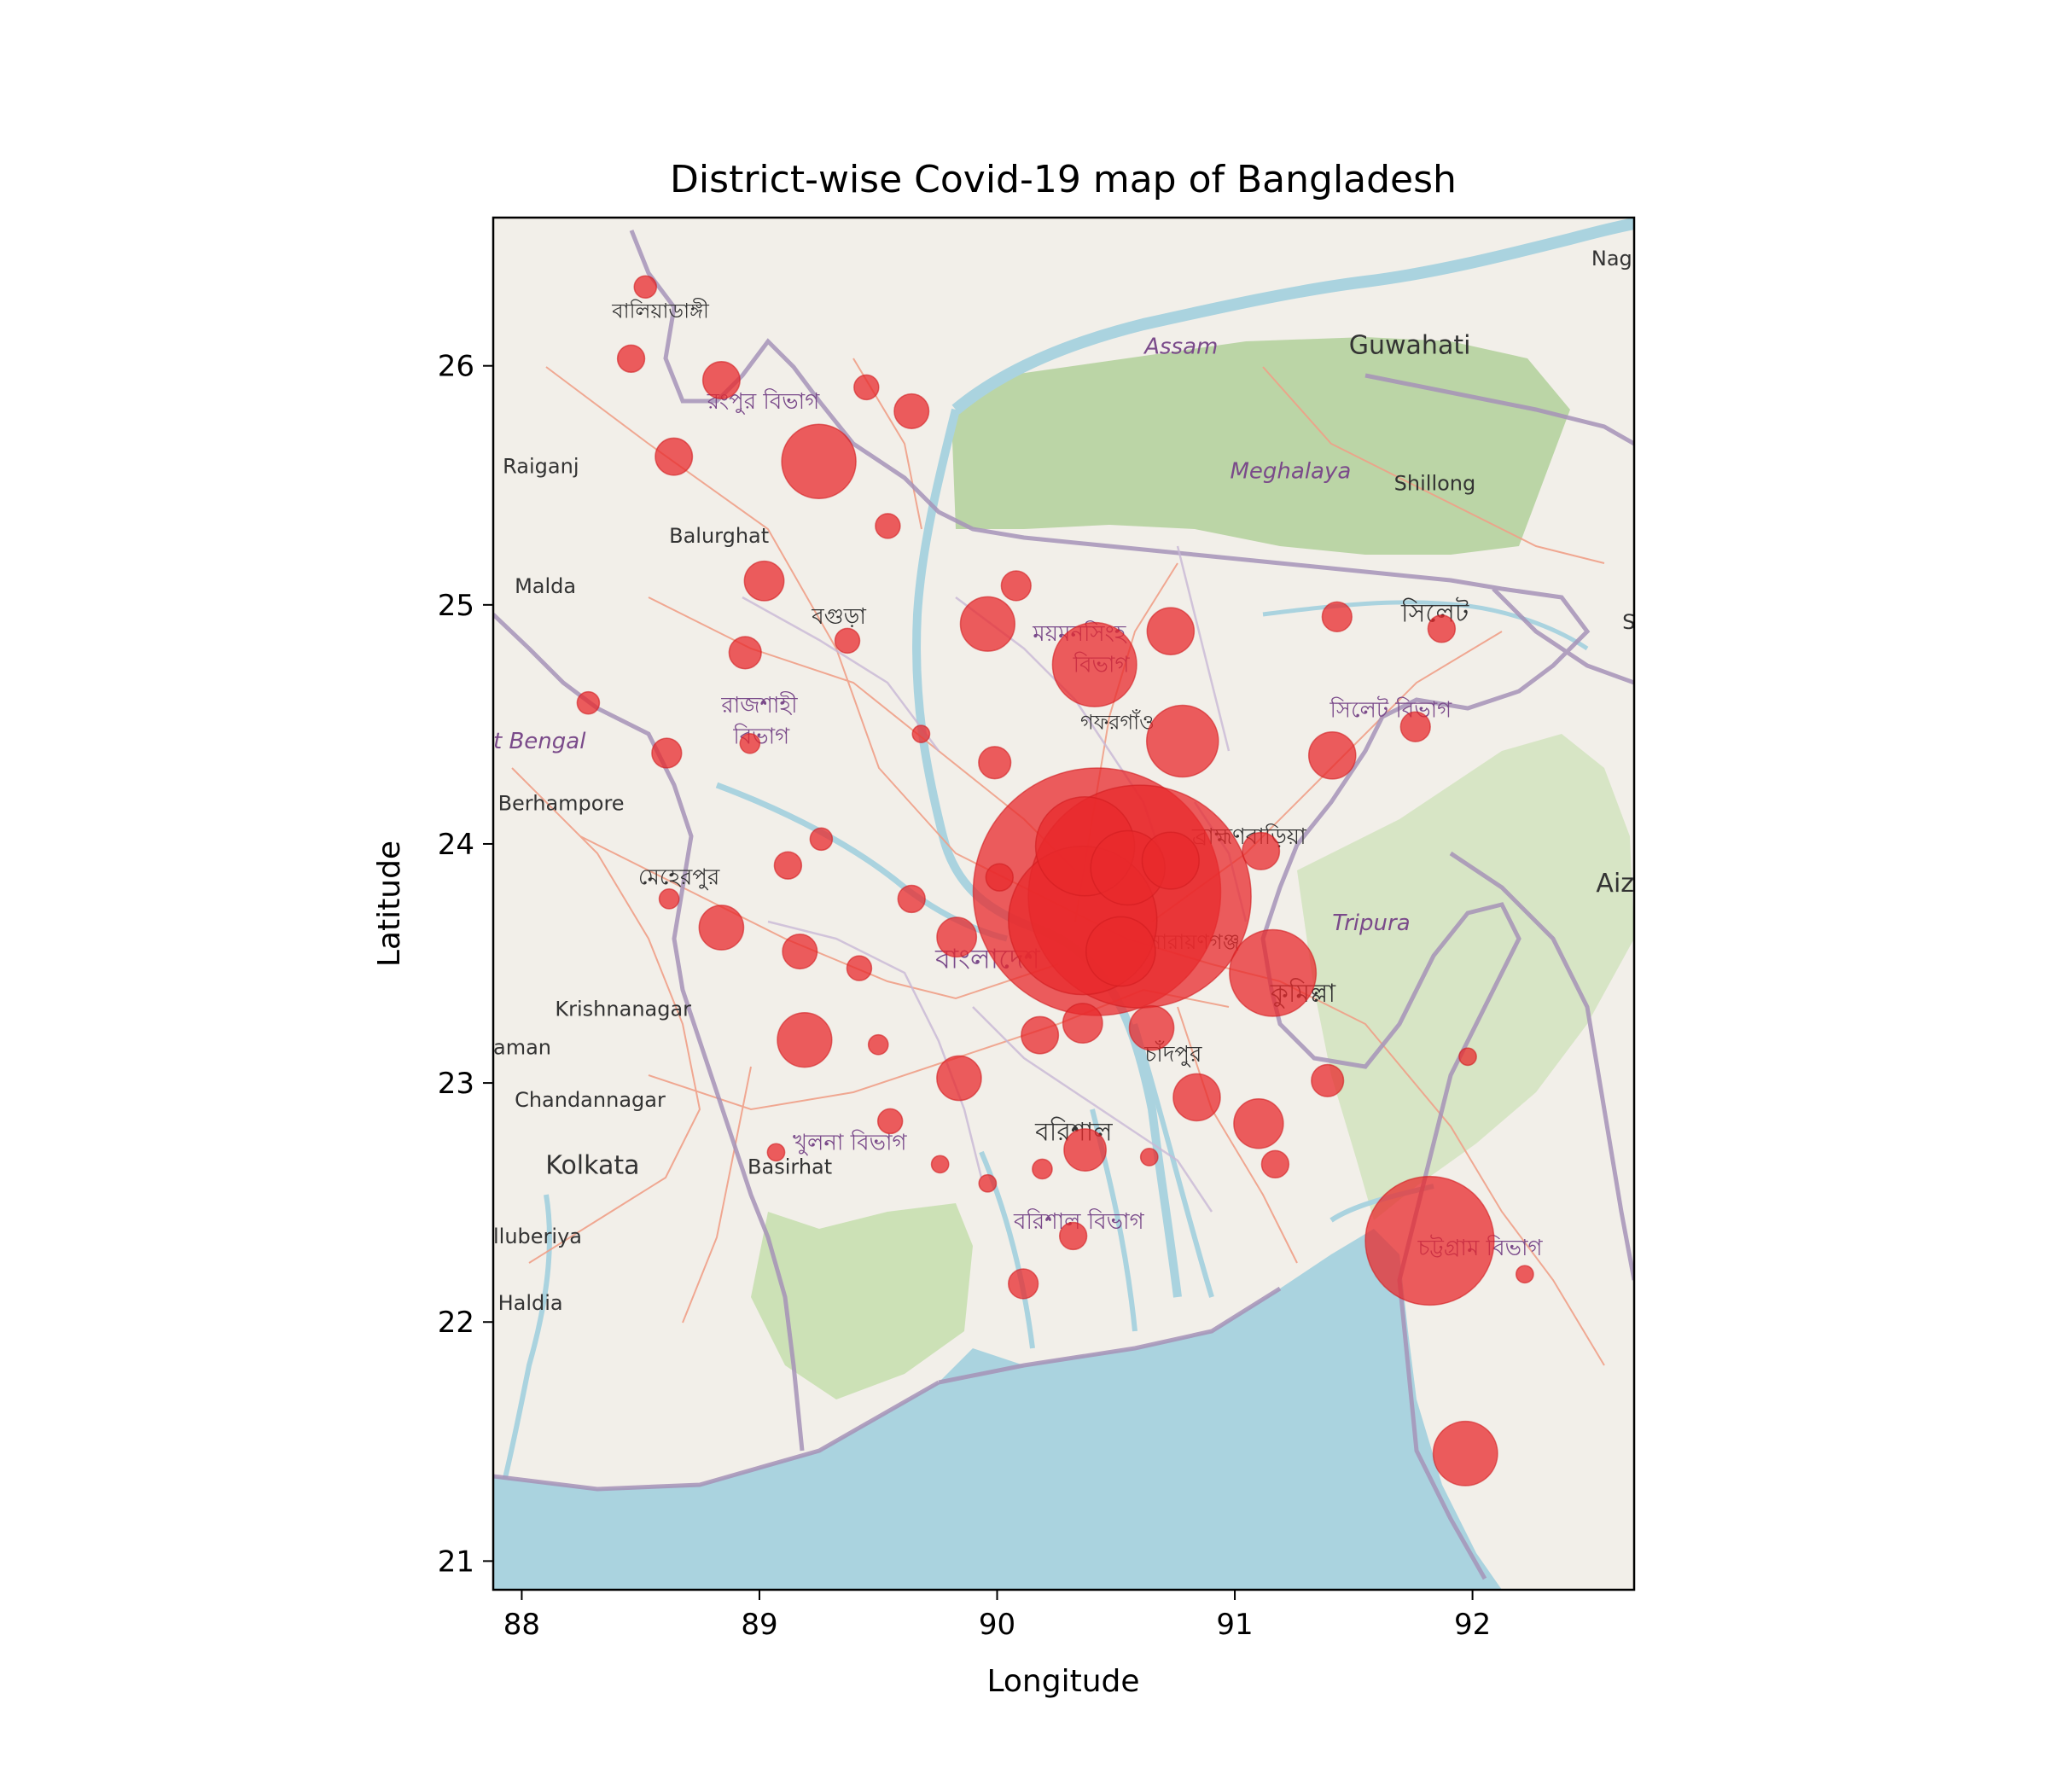 This screenshot has width=2048, height=1792. Describe the element at coordinates (1063, 179) in the screenshot. I see `chart-title: District-wise Covid-19 map of Bangladesh` at that location.